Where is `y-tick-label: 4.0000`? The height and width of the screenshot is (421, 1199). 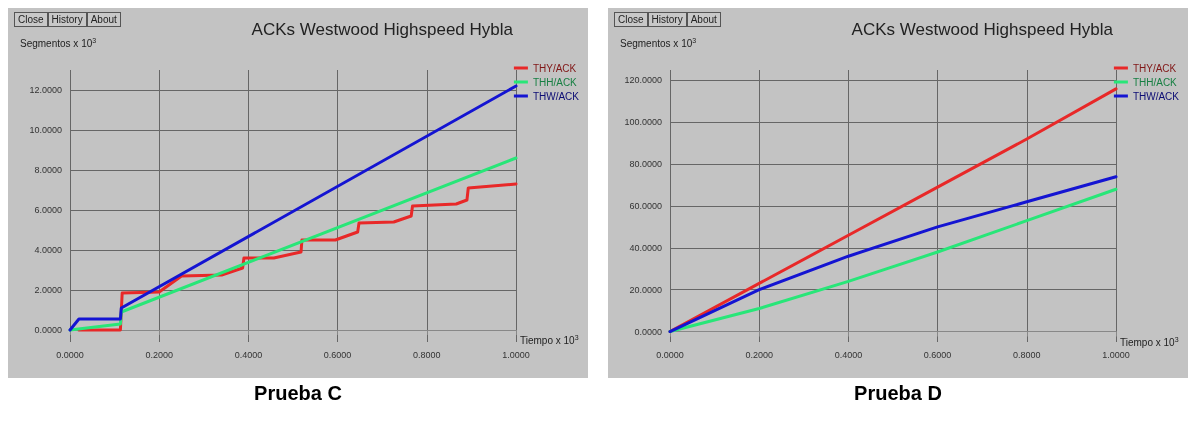
y-tick-label: 4.0000 is located at coordinates (48, 250).